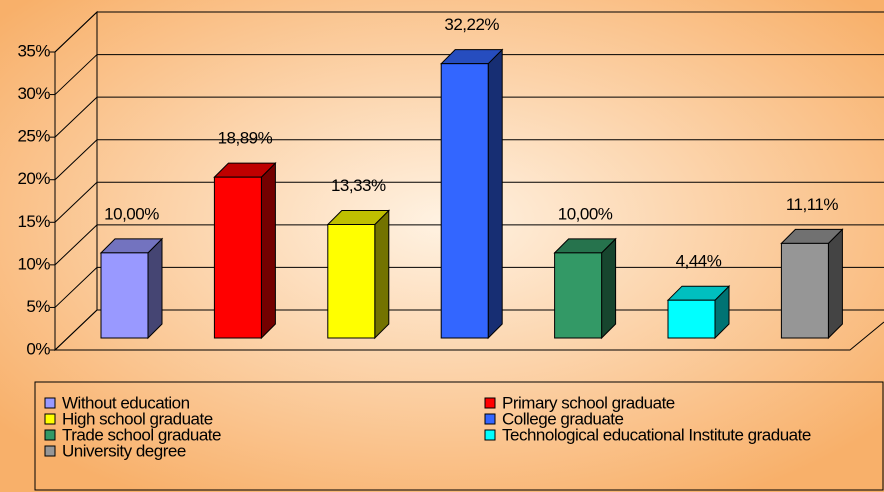 Image resolution: width=884 pixels, height=492 pixels. I want to click on legend-label: University degree, so click(124, 450).